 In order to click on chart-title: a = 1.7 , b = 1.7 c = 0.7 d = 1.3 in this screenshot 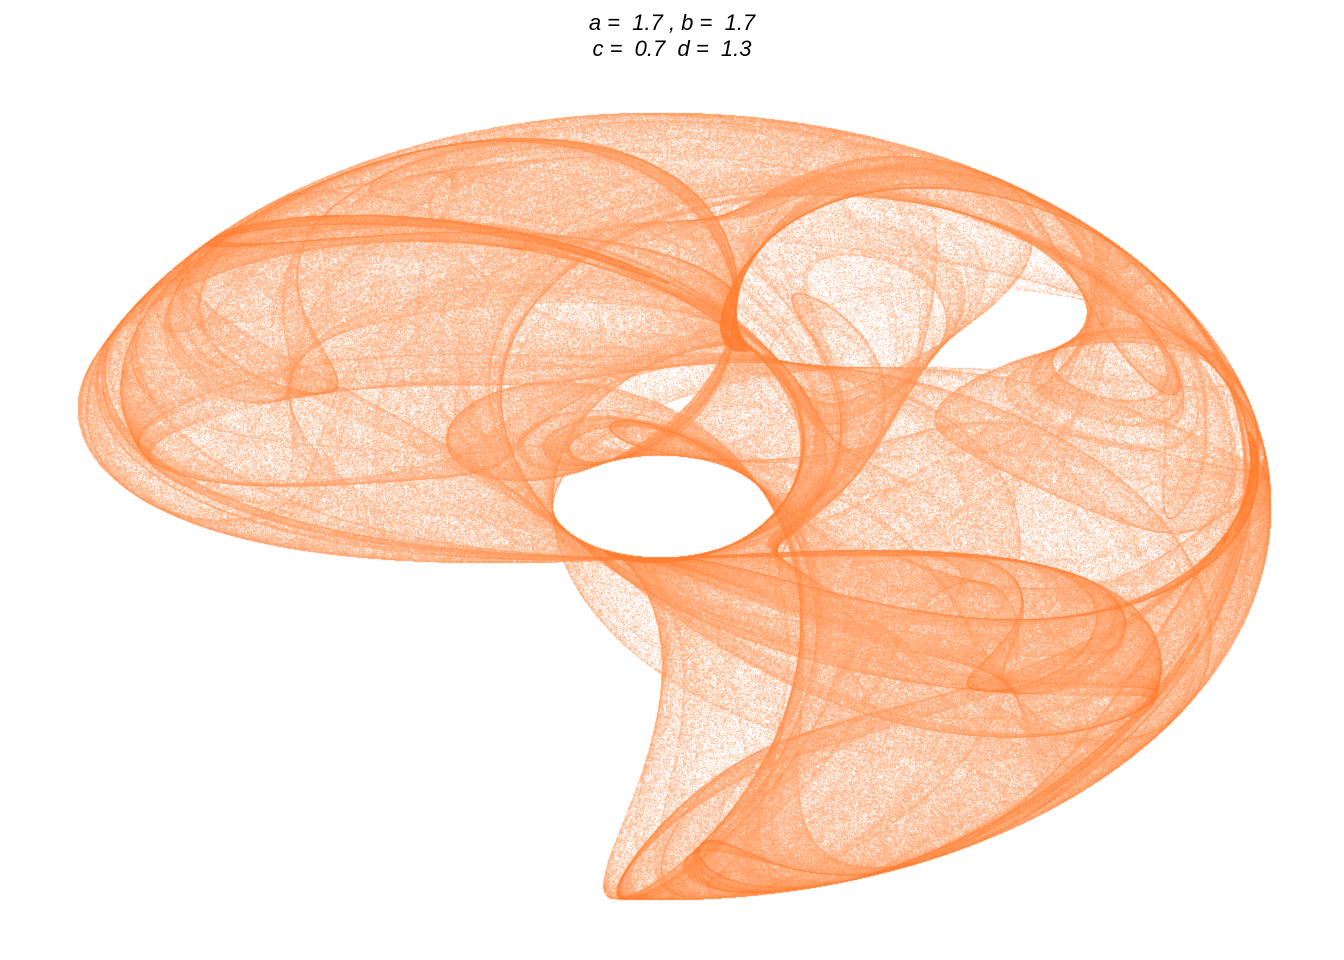, I will do `click(672, 36)`.